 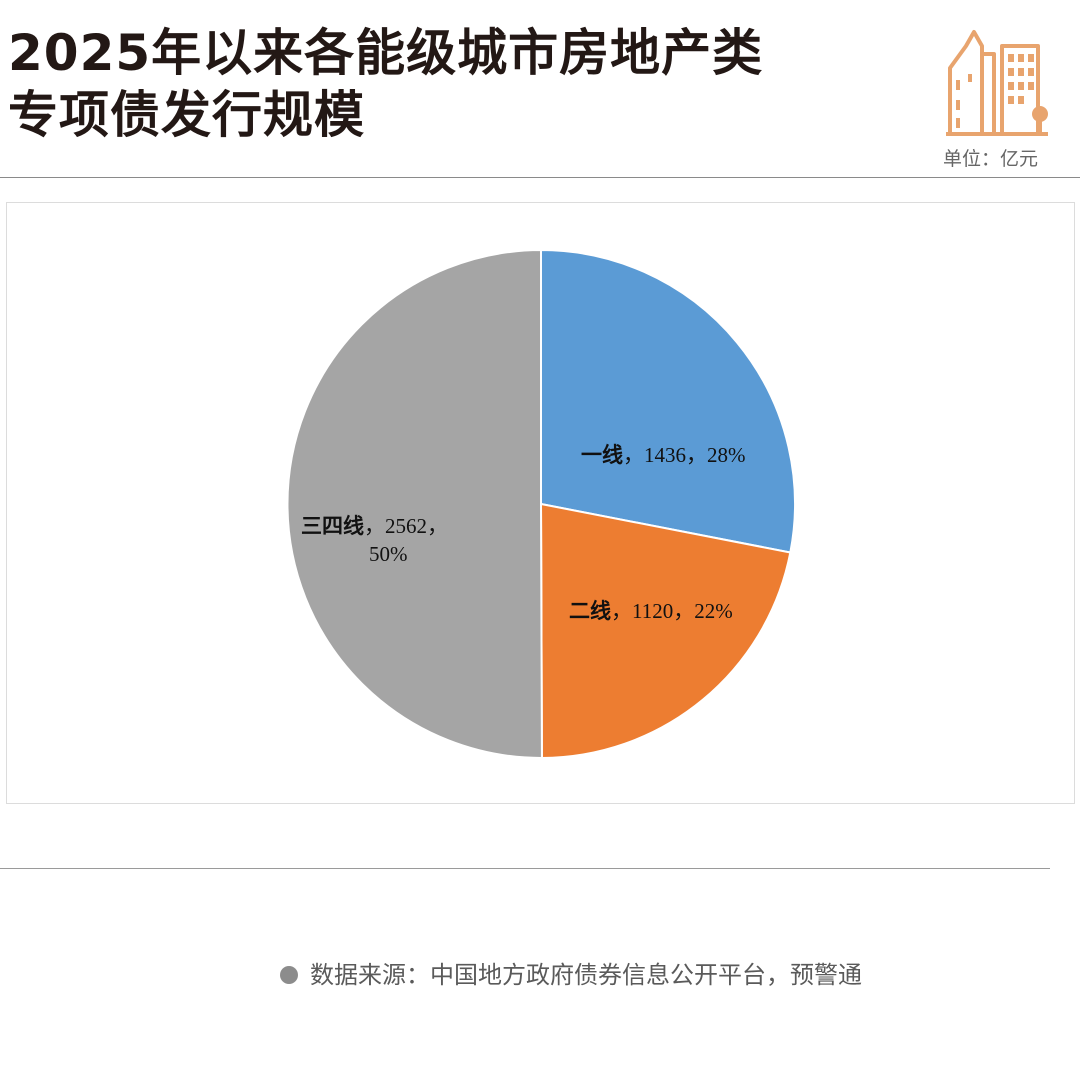 I want to click on slice-label-value: ，1120，22%, so click(x=672, y=611).